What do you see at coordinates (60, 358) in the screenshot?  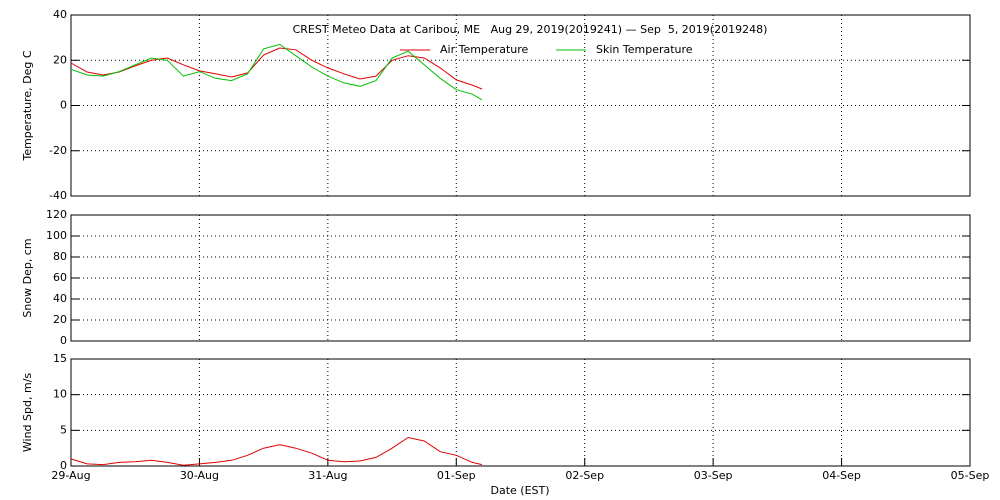 I see `y-tick-label: 15` at bounding box center [60, 358].